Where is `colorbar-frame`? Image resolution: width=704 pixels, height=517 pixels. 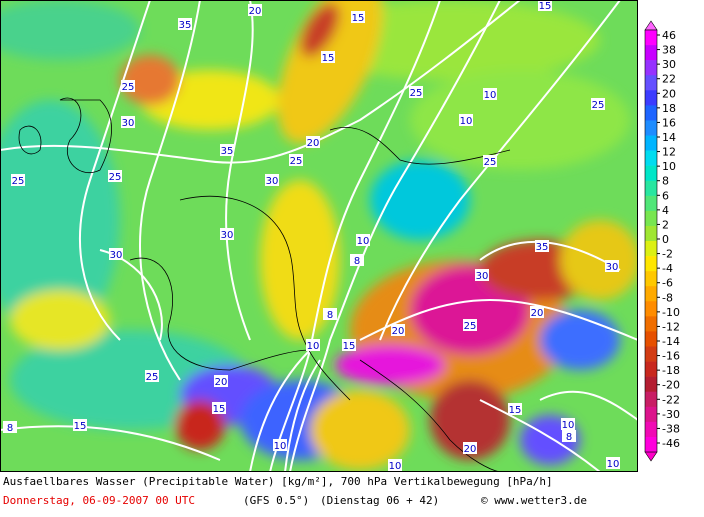
colorbar-frame is located at coordinates (651, 241).